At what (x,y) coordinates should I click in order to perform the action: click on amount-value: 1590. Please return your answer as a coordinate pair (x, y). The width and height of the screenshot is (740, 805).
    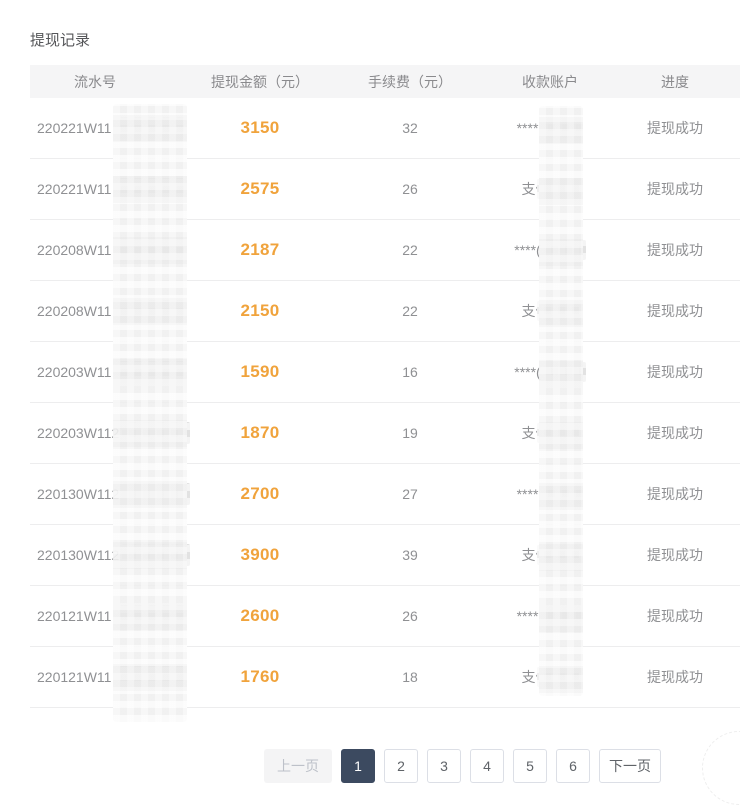
    Looking at the image, I should click on (260, 371).